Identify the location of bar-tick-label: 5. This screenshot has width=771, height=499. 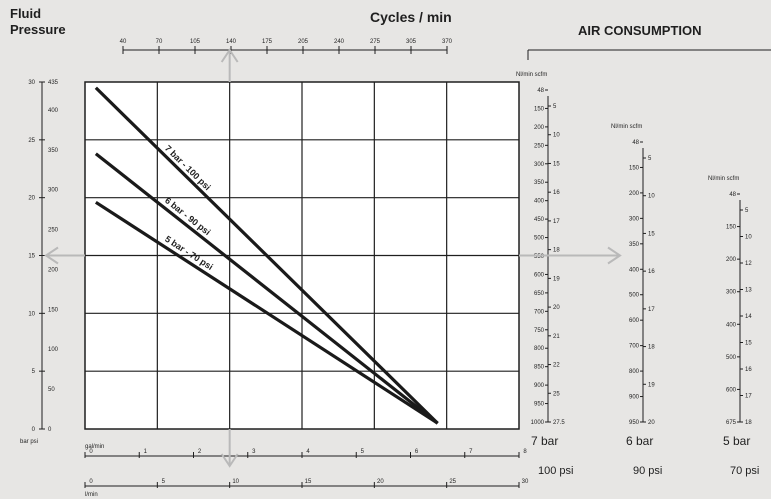
(34, 372).